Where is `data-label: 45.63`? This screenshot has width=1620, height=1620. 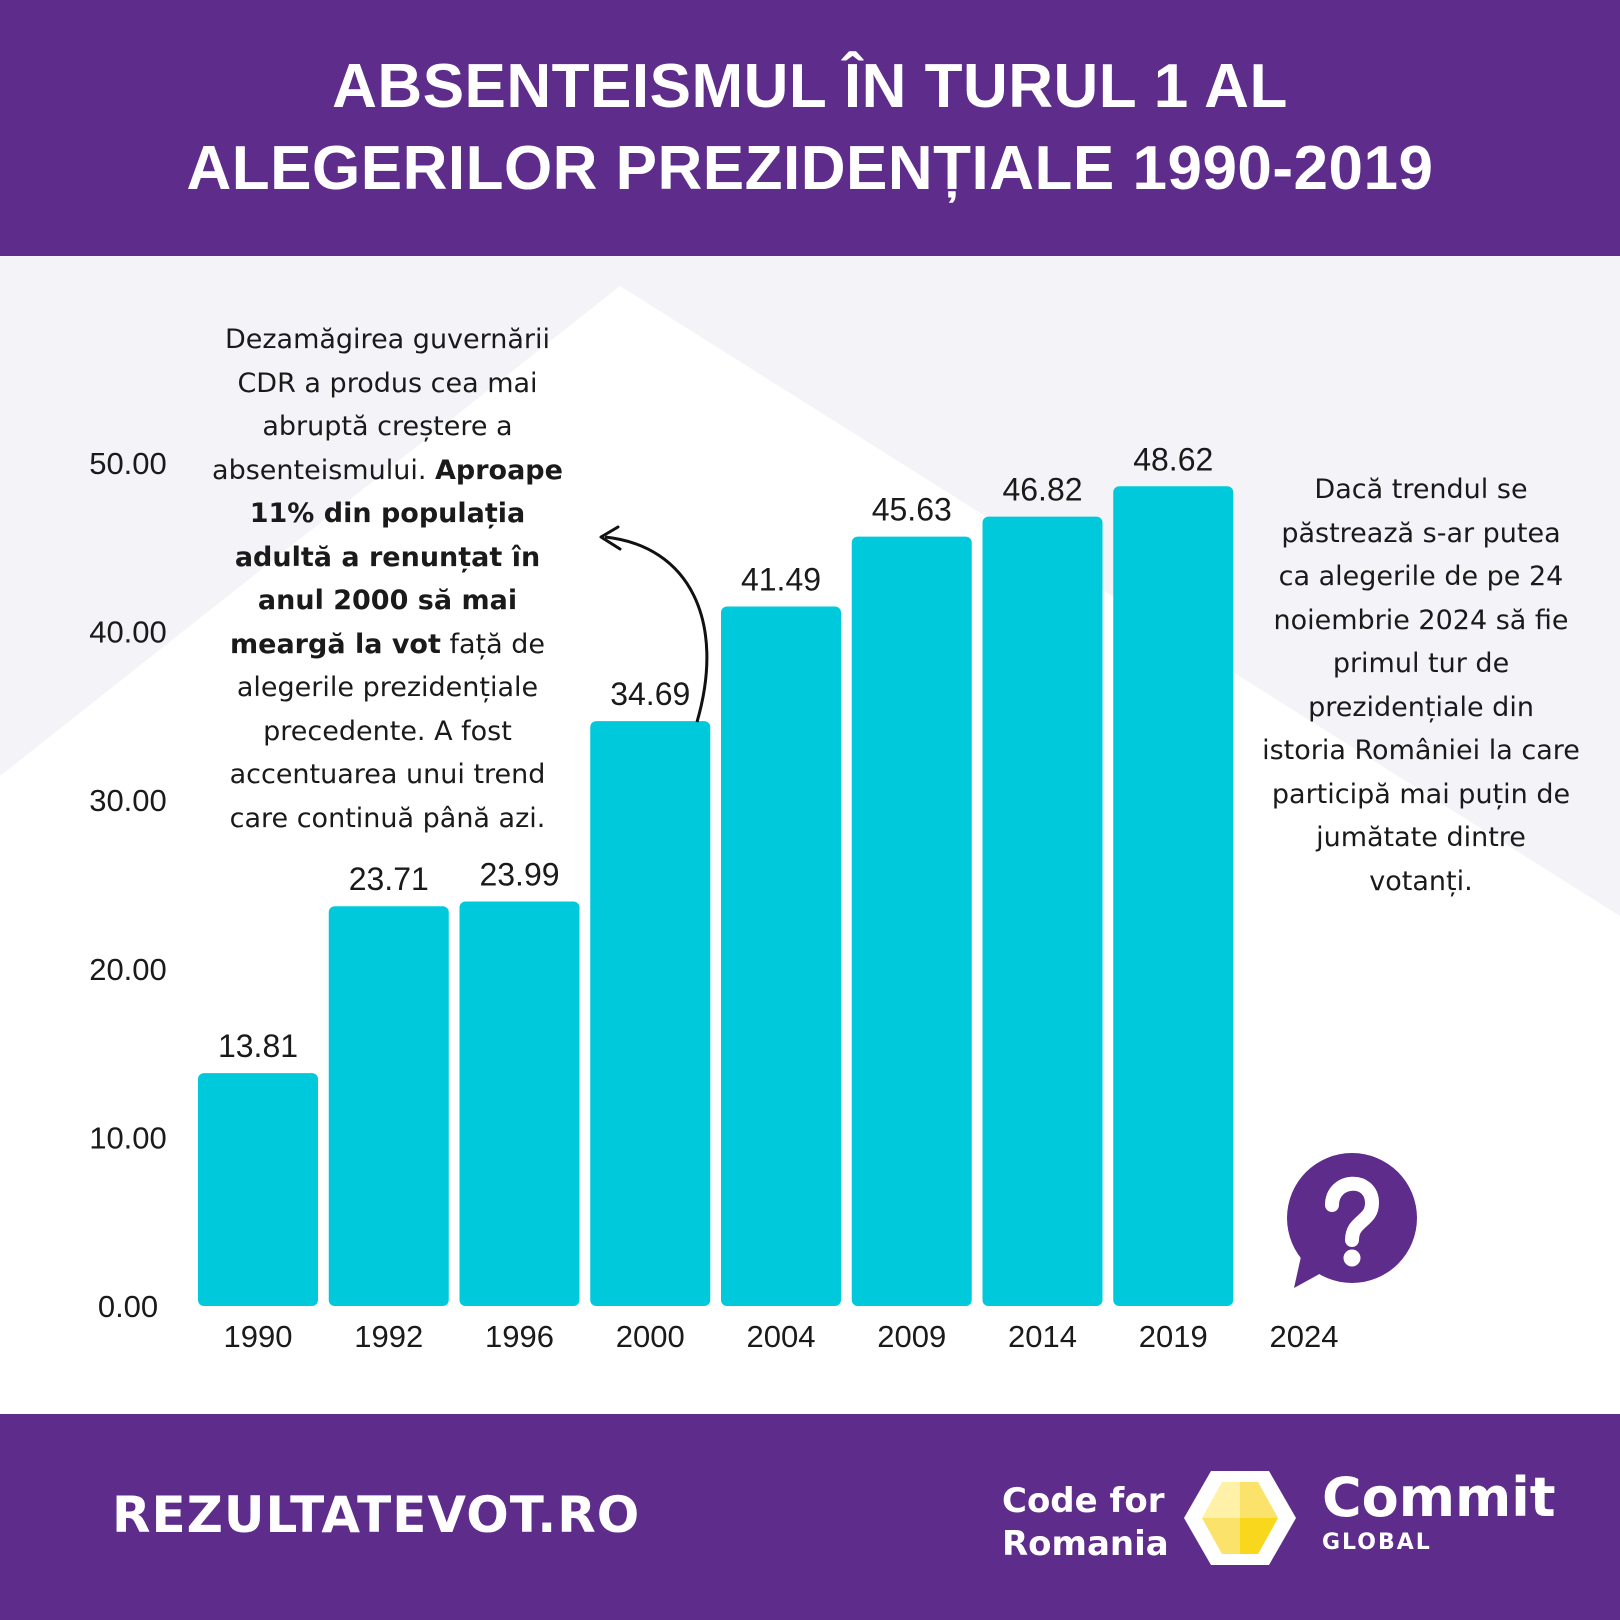 data-label: 45.63 is located at coordinates (912, 510).